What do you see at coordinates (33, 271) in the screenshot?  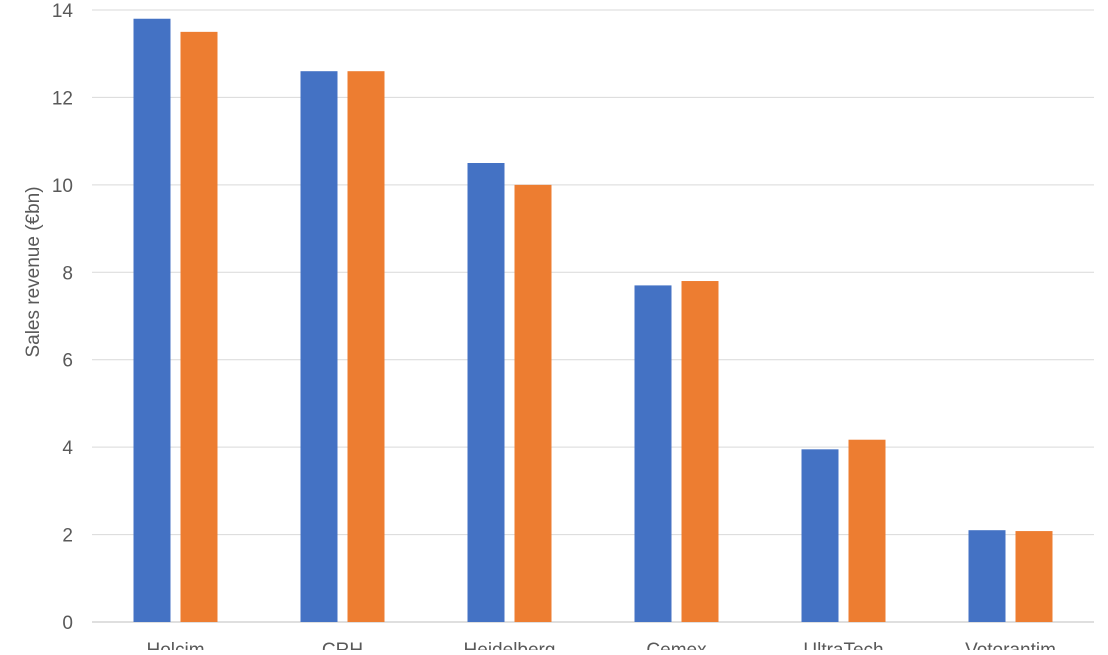 I see `y-axis-title: Sales revenue (€bn)` at bounding box center [33, 271].